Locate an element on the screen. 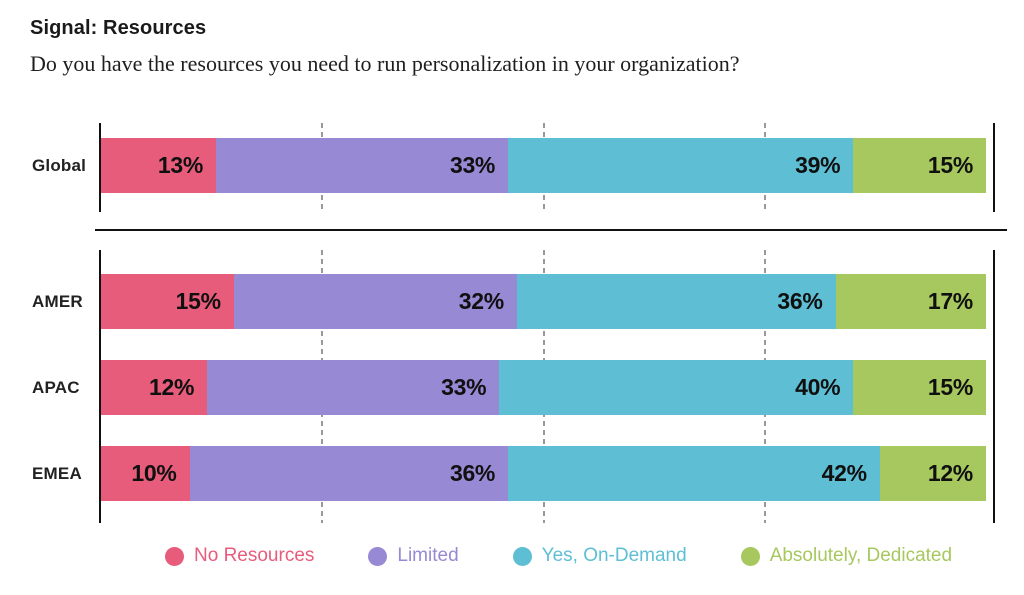 This screenshot has width=1024, height=595. bar-segment-no-resources: 13% is located at coordinates (159, 165).